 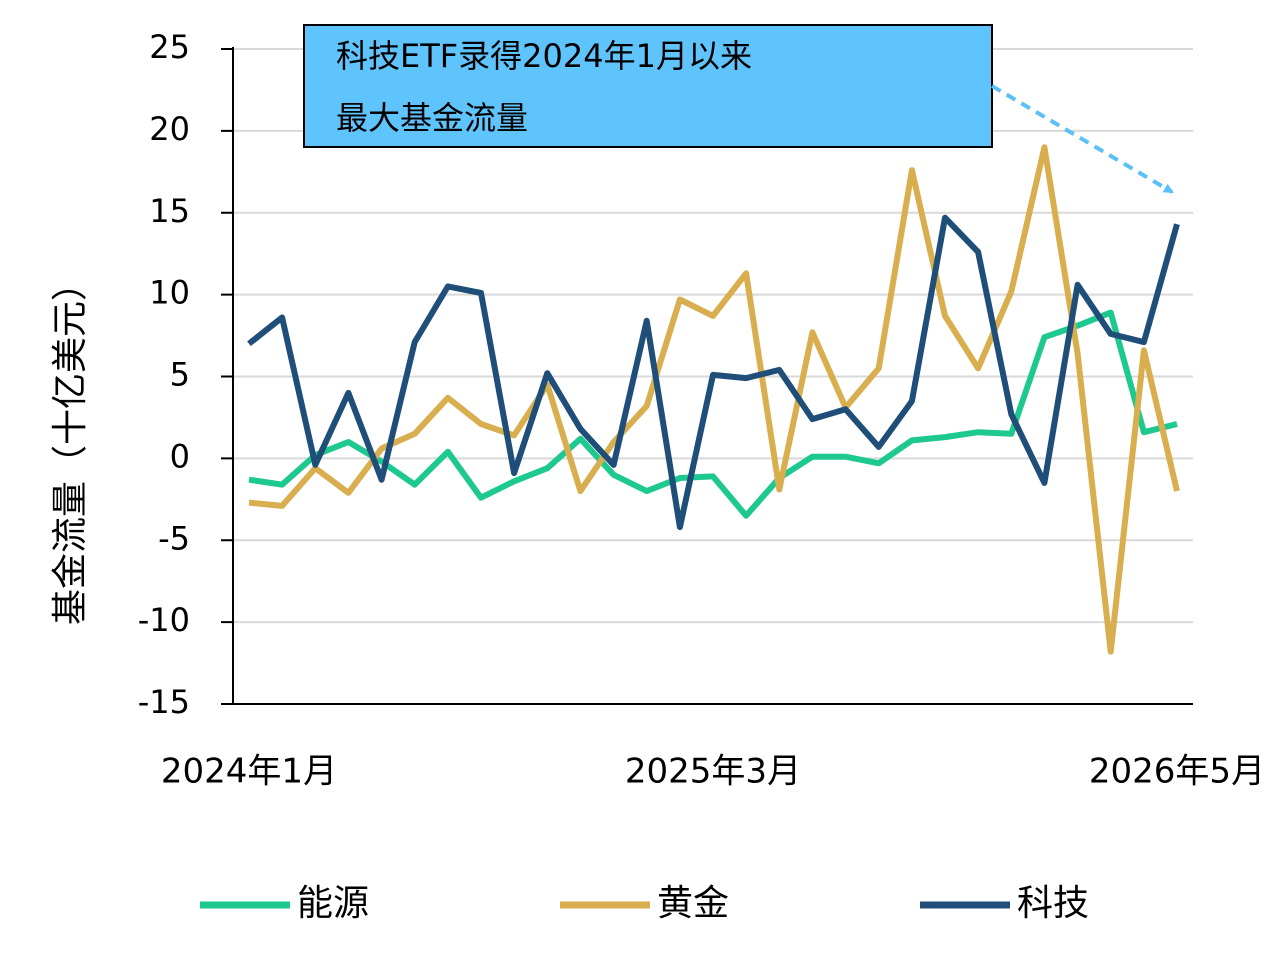 What do you see at coordinates (1177, 772) in the screenshot?
I see `x-tick-label: 2026年5月` at bounding box center [1177, 772].